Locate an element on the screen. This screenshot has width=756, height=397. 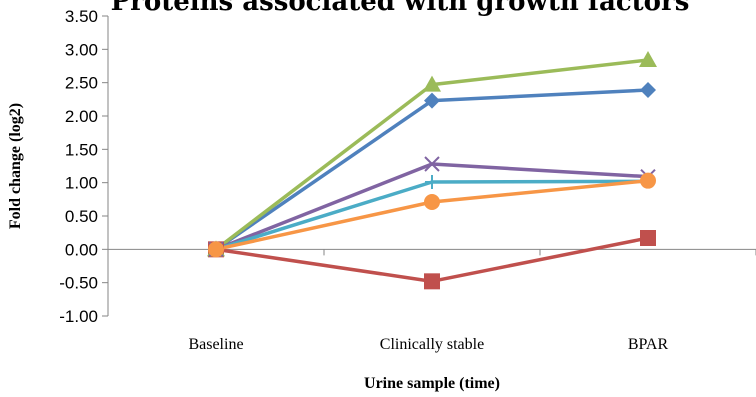
y-axis-title: Fold change (log2) is located at coordinates (15, 166).